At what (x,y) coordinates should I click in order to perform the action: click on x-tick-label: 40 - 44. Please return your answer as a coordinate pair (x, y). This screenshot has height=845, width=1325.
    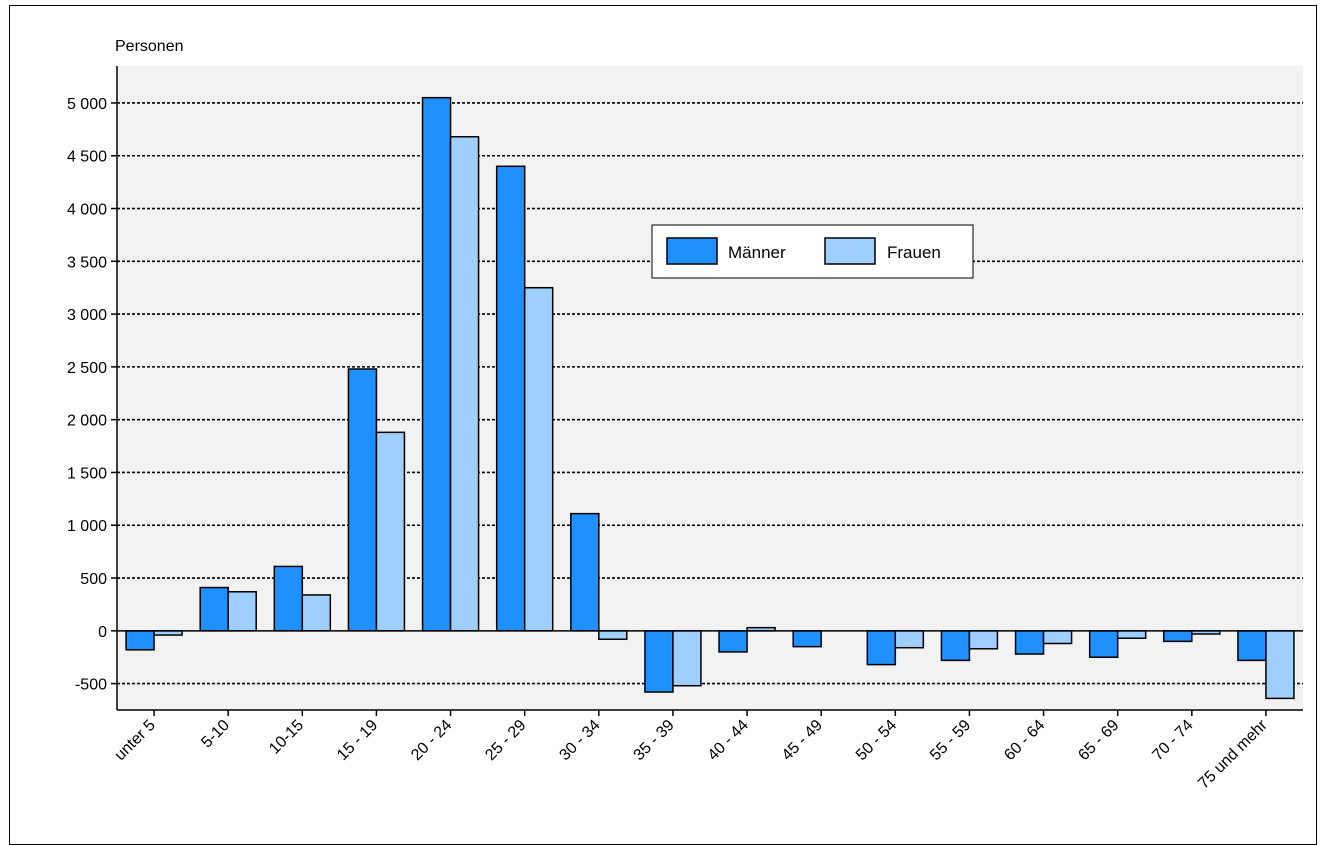
    Looking at the image, I should click on (728, 740).